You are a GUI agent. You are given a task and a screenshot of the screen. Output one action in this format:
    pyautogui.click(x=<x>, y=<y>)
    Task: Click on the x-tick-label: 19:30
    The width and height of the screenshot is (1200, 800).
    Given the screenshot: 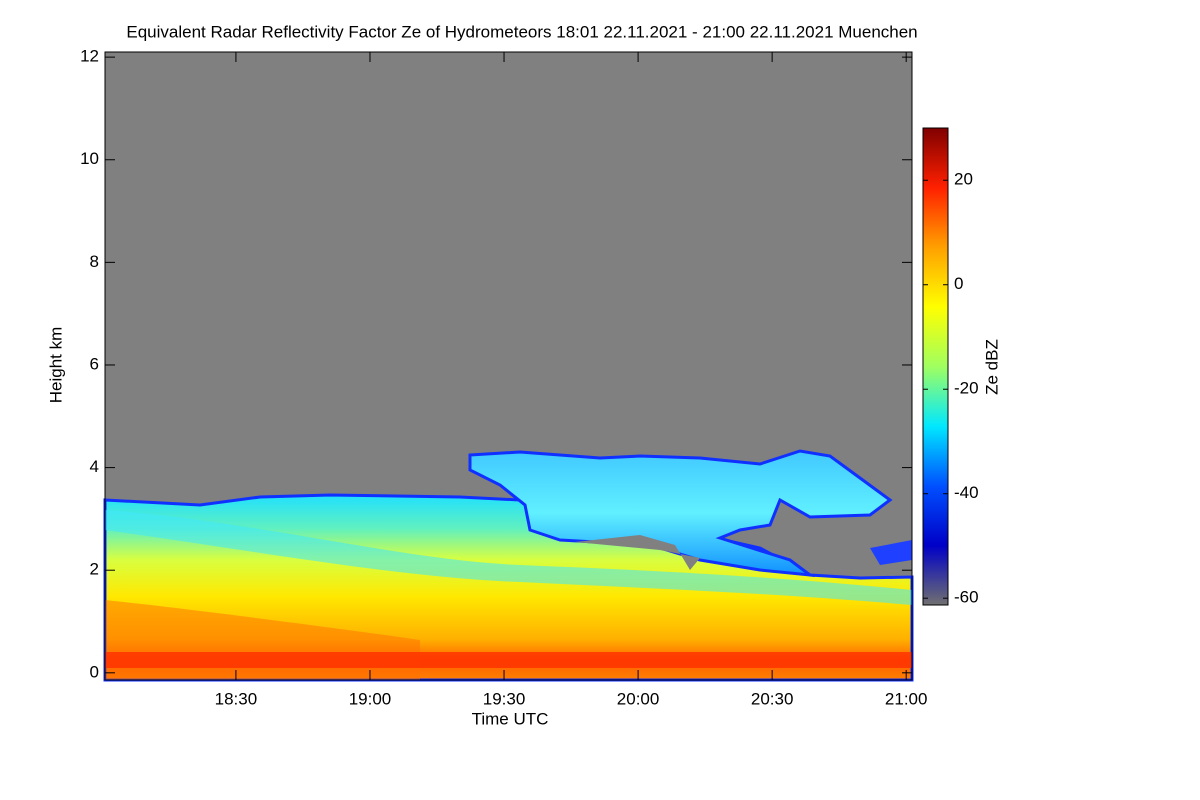 What is the action you would take?
    pyautogui.click(x=504, y=698)
    